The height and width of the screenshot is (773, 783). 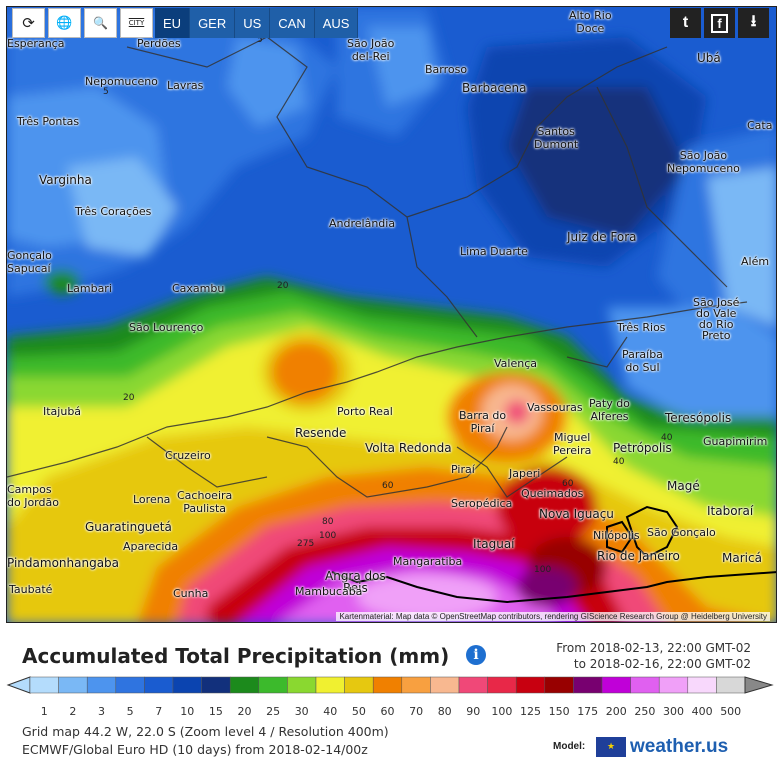 What do you see at coordinates (292, 23) in the screenshot?
I see `region-tab-can: CAN` at bounding box center [292, 23].